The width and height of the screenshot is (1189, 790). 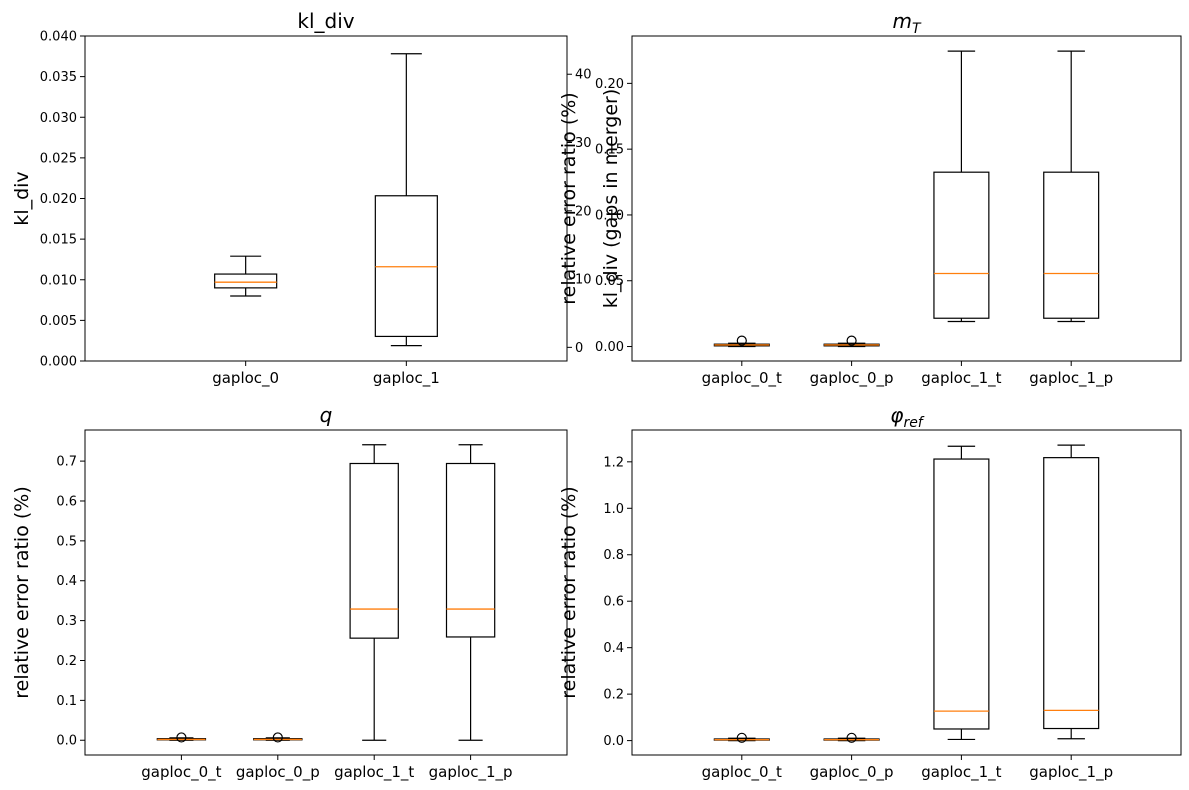 I want to click on right-y-axis-label: kl_div (gaps in merger), so click(x=611, y=199).